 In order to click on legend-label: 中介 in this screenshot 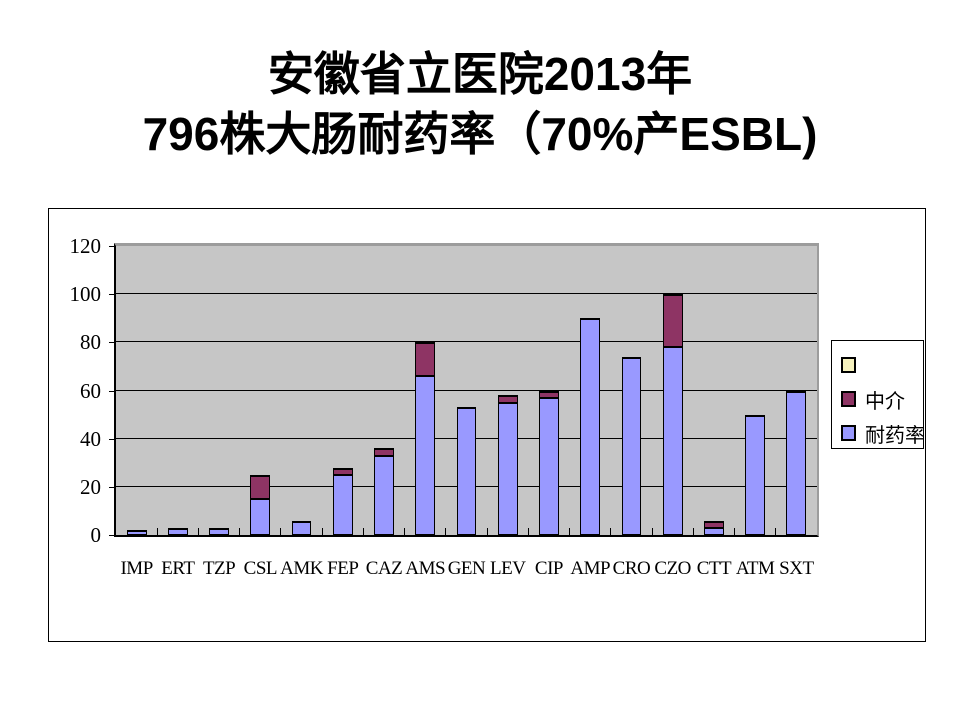, I will do `click(885, 401)`.